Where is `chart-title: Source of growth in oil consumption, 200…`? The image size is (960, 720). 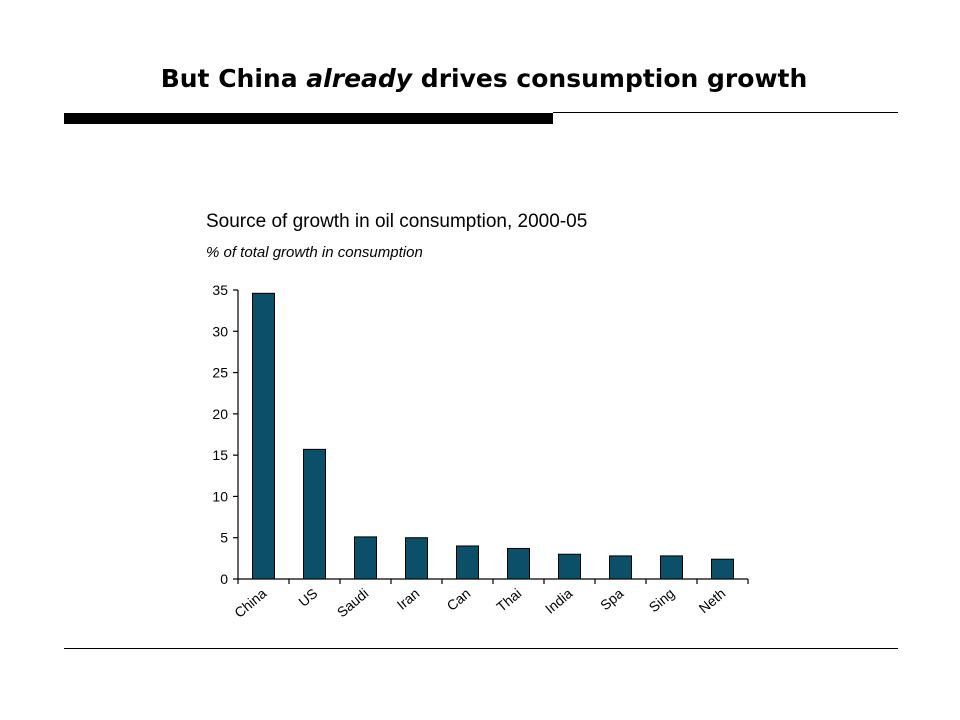
chart-title: Source of growth in oil consumption, 200… is located at coordinates (396, 221).